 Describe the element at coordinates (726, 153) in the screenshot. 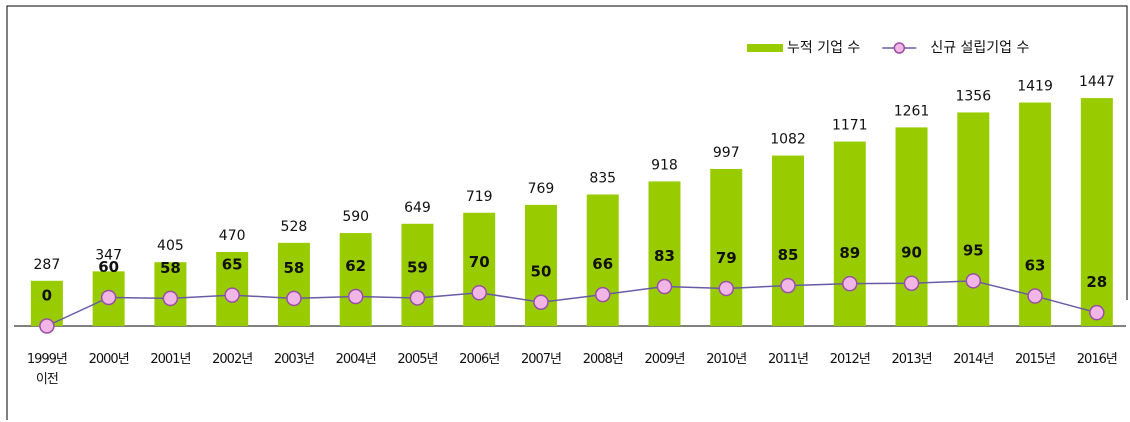

I see `bar-value-label: 997` at that location.